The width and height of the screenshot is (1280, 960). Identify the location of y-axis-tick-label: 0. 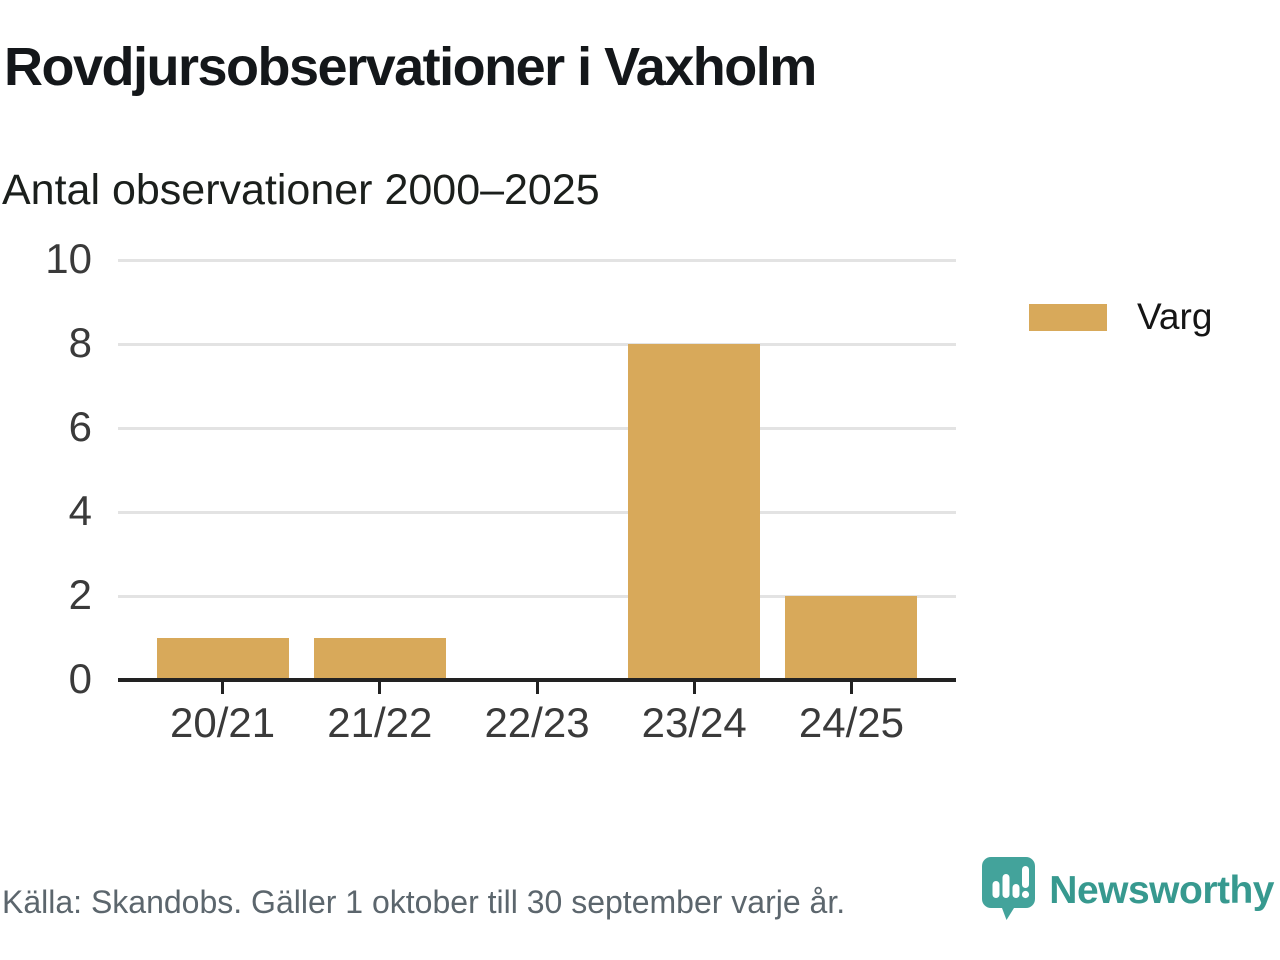
(80, 679).